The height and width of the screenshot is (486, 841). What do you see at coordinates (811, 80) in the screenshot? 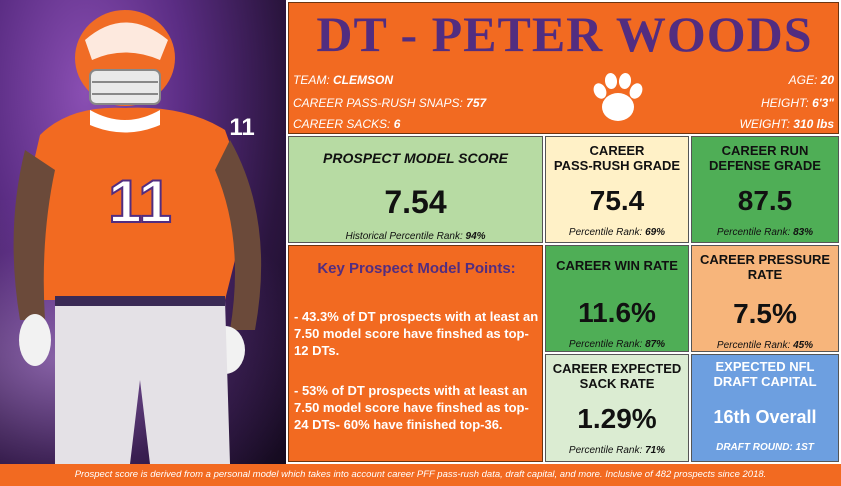
I see `age-line: AGE: 20` at bounding box center [811, 80].